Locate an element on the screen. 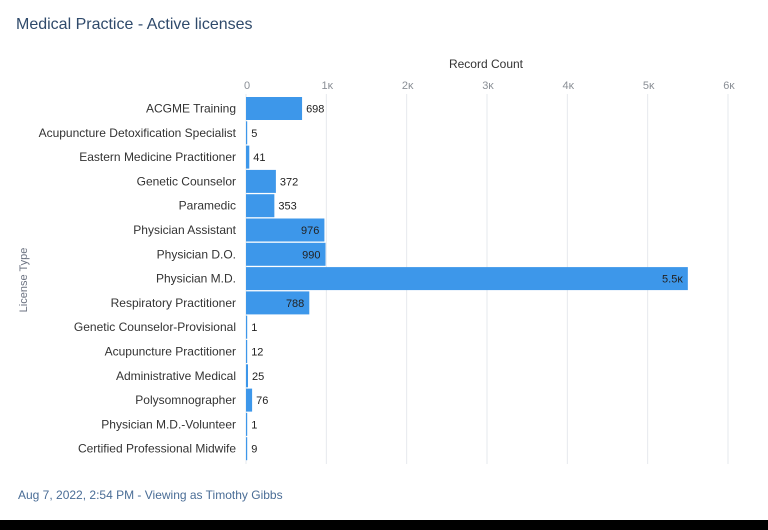 The width and height of the screenshot is (768, 530). category-label: Administrative Medical is located at coordinates (176, 376).